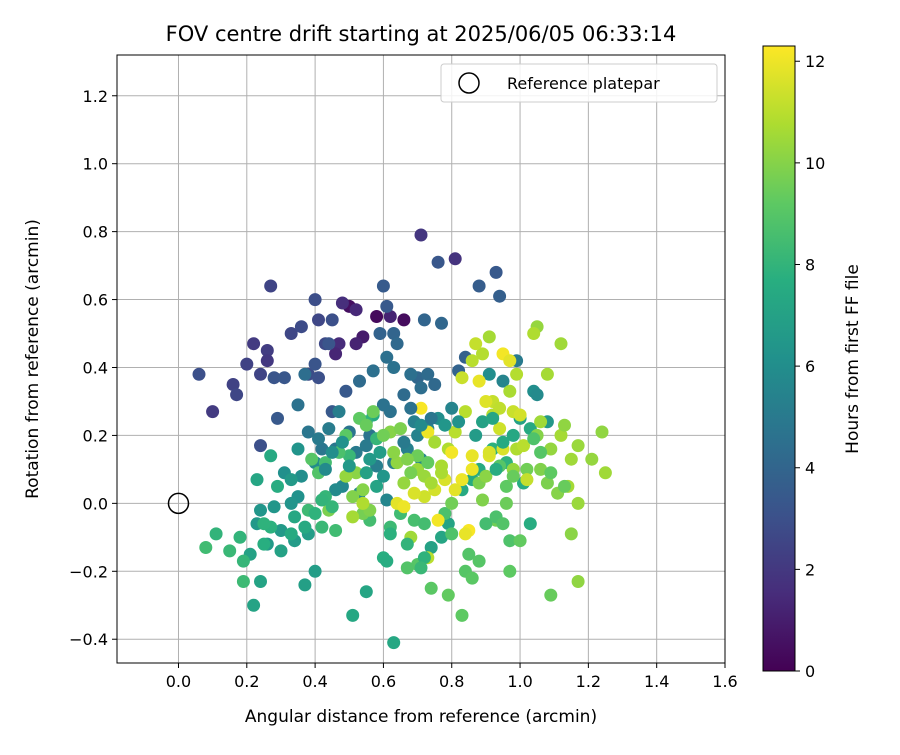 The width and height of the screenshot is (900, 755). I want to click on legend-label-reference: Reference platepar, so click(583, 83).